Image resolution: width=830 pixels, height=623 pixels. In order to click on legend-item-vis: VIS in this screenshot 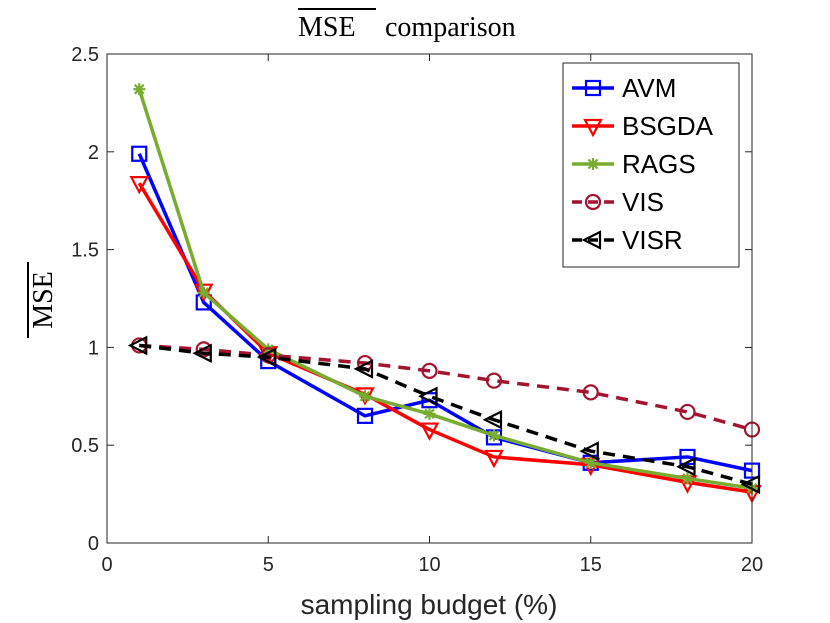, I will do `click(618, 202)`.